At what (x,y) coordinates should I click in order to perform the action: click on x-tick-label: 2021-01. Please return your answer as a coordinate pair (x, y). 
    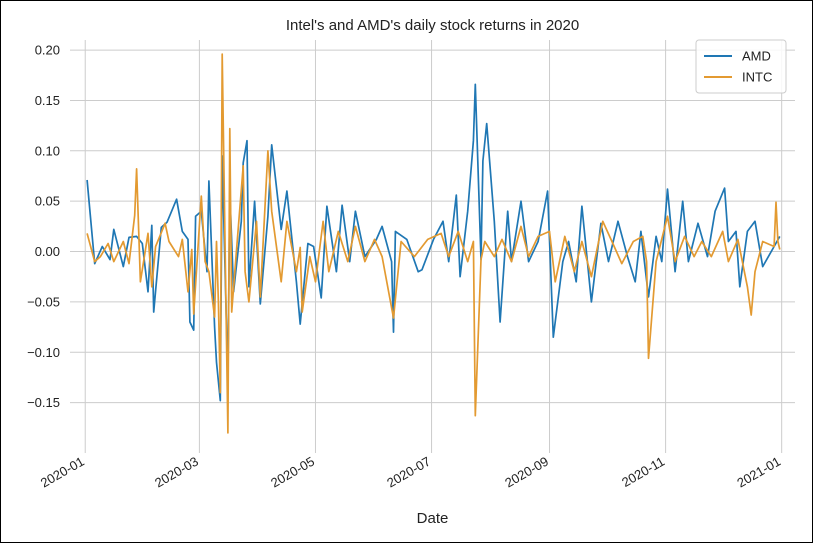
    Looking at the image, I should click on (758, 472).